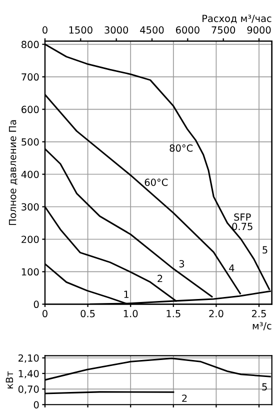  Describe the element at coordinates (152, 30) in the screenshot. I see `x2-tick-label: 4500` at that location.